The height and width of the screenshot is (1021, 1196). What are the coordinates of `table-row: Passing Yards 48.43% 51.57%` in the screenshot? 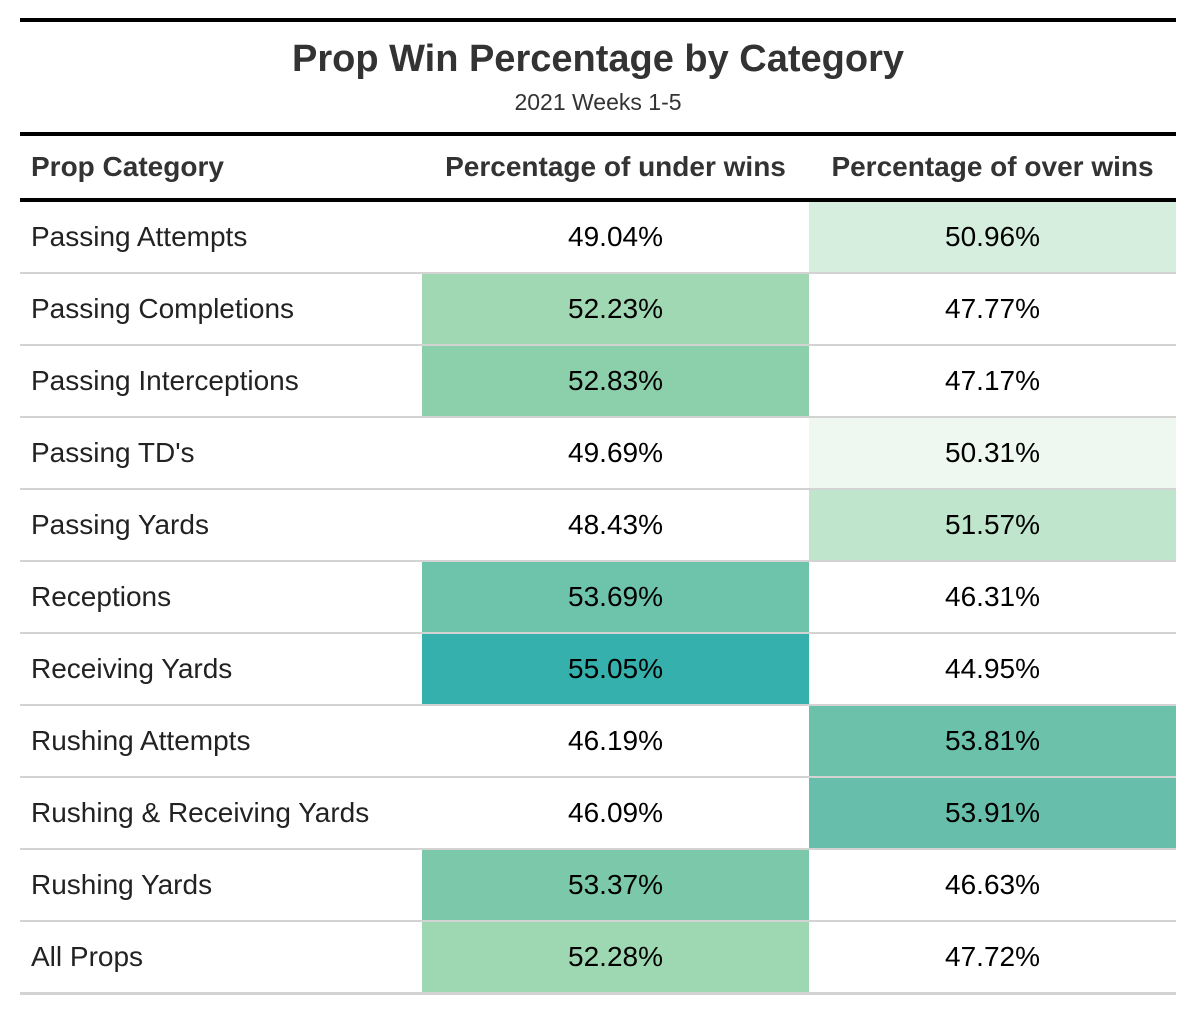 It's located at (598, 525).